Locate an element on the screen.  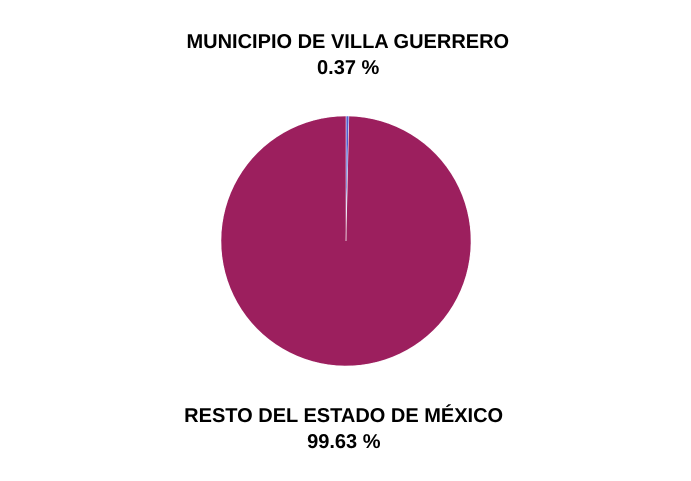
data-label: 99.63 % is located at coordinates (344, 441).